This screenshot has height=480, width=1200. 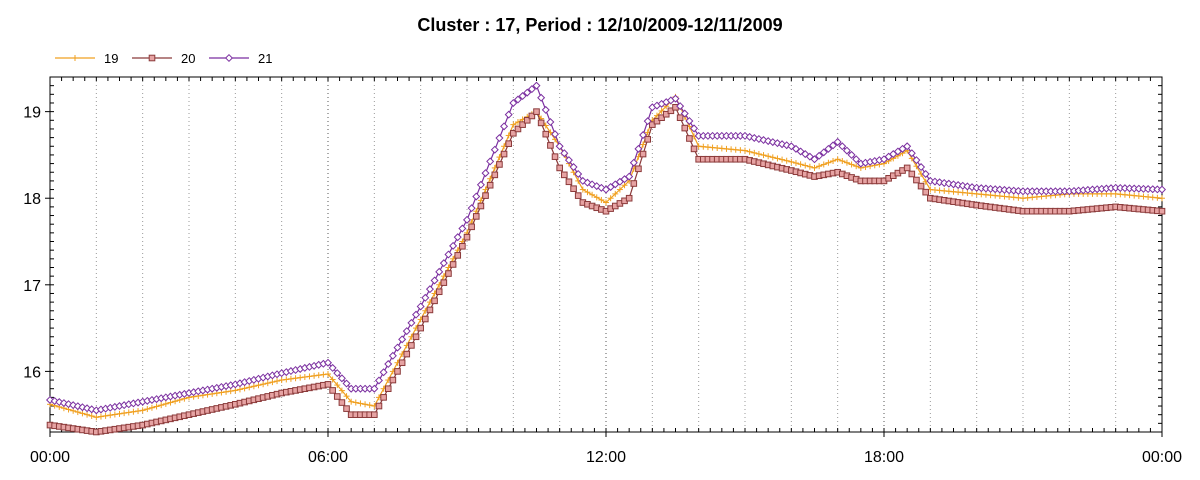 I want to click on legend-item: 21, so click(x=240, y=58).